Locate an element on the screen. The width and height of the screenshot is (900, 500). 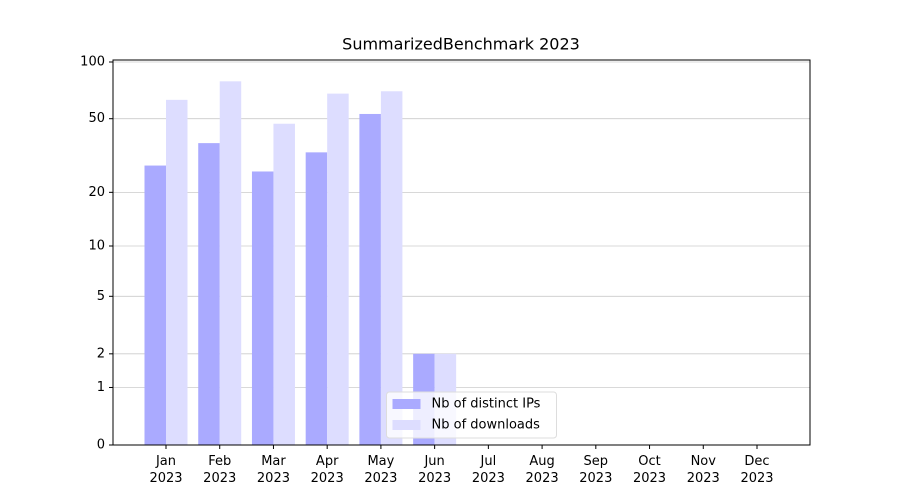
y-tick-label: 100 is located at coordinates (92, 62).